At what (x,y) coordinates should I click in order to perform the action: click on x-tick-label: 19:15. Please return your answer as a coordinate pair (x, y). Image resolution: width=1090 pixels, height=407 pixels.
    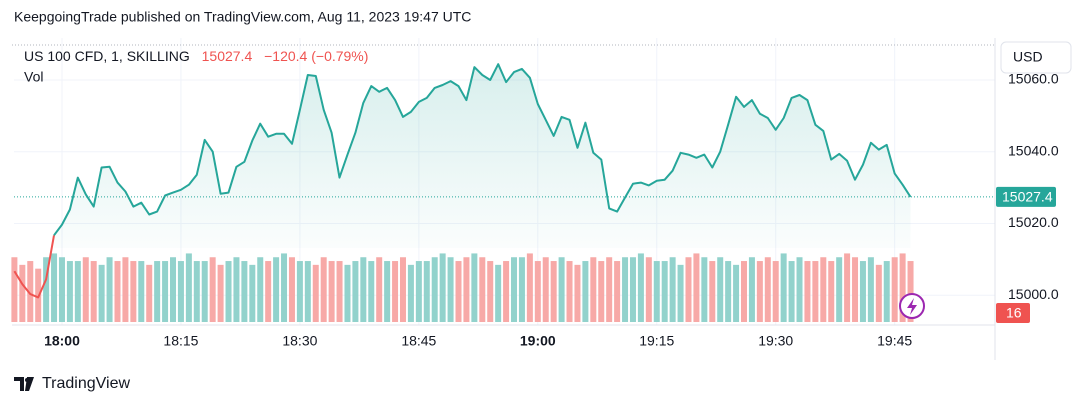
    Looking at the image, I should click on (656, 341).